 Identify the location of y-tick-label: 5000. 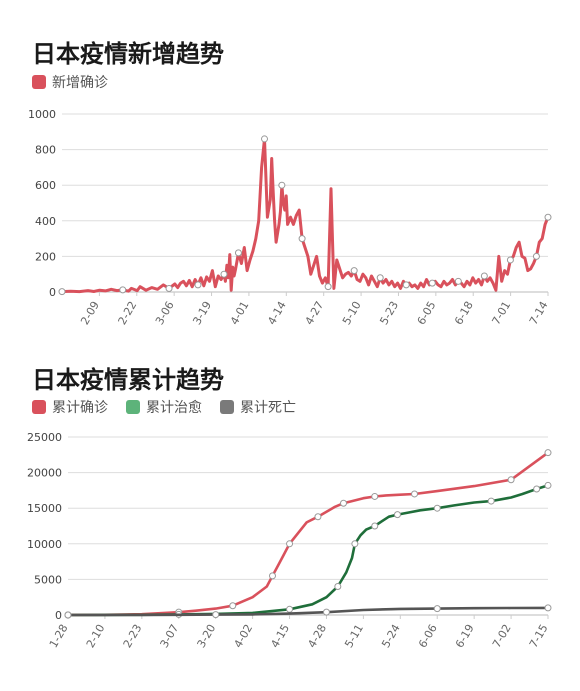
(48, 579).